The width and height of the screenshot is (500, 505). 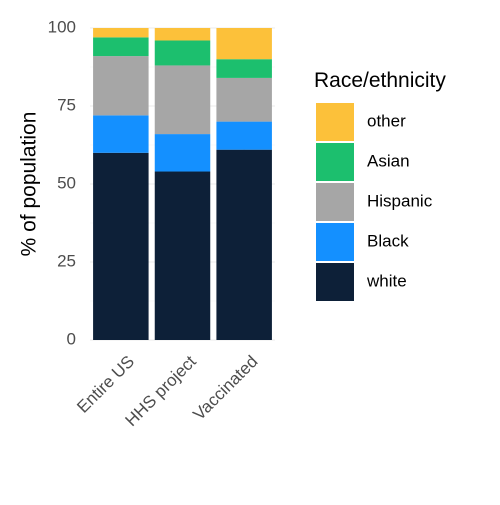 I want to click on bar-asian-vaccinated, so click(x=244, y=68).